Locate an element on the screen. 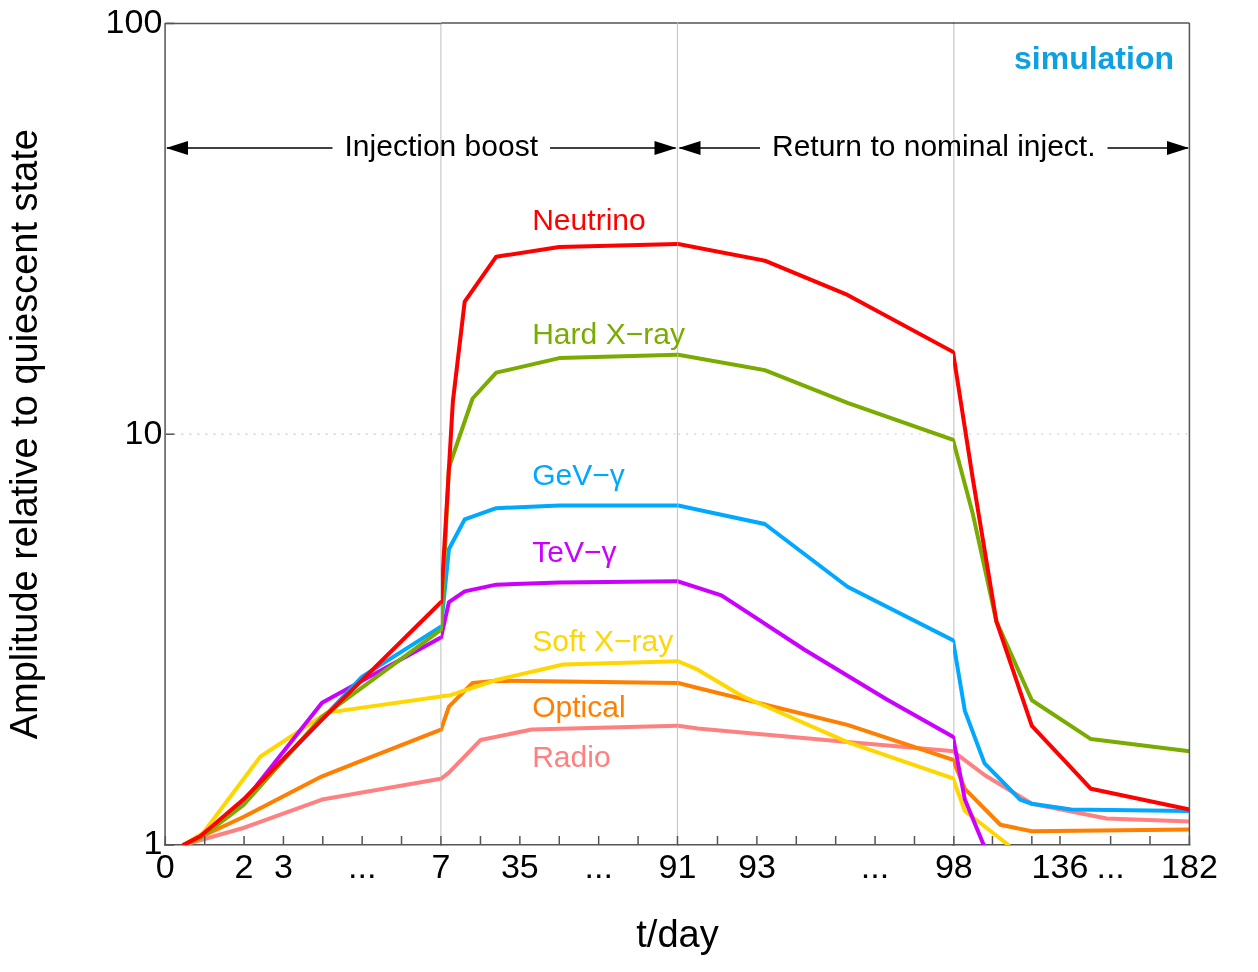 The width and height of the screenshot is (1258, 972). y-axis-title: Amplitude relative to quiescent state is located at coordinates (24, 434).